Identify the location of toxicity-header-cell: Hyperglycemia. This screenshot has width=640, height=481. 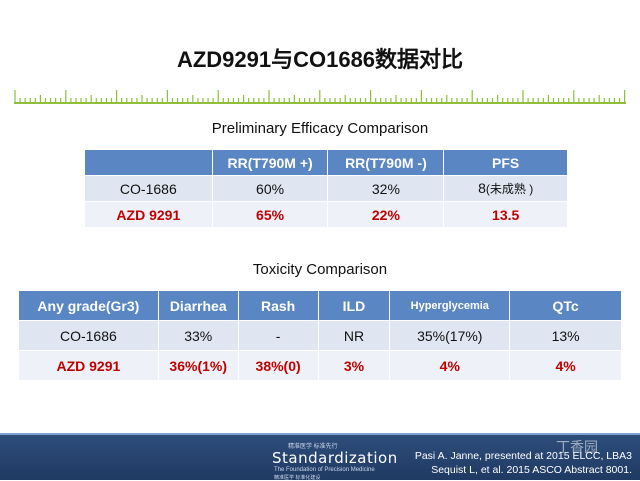
(450, 305).